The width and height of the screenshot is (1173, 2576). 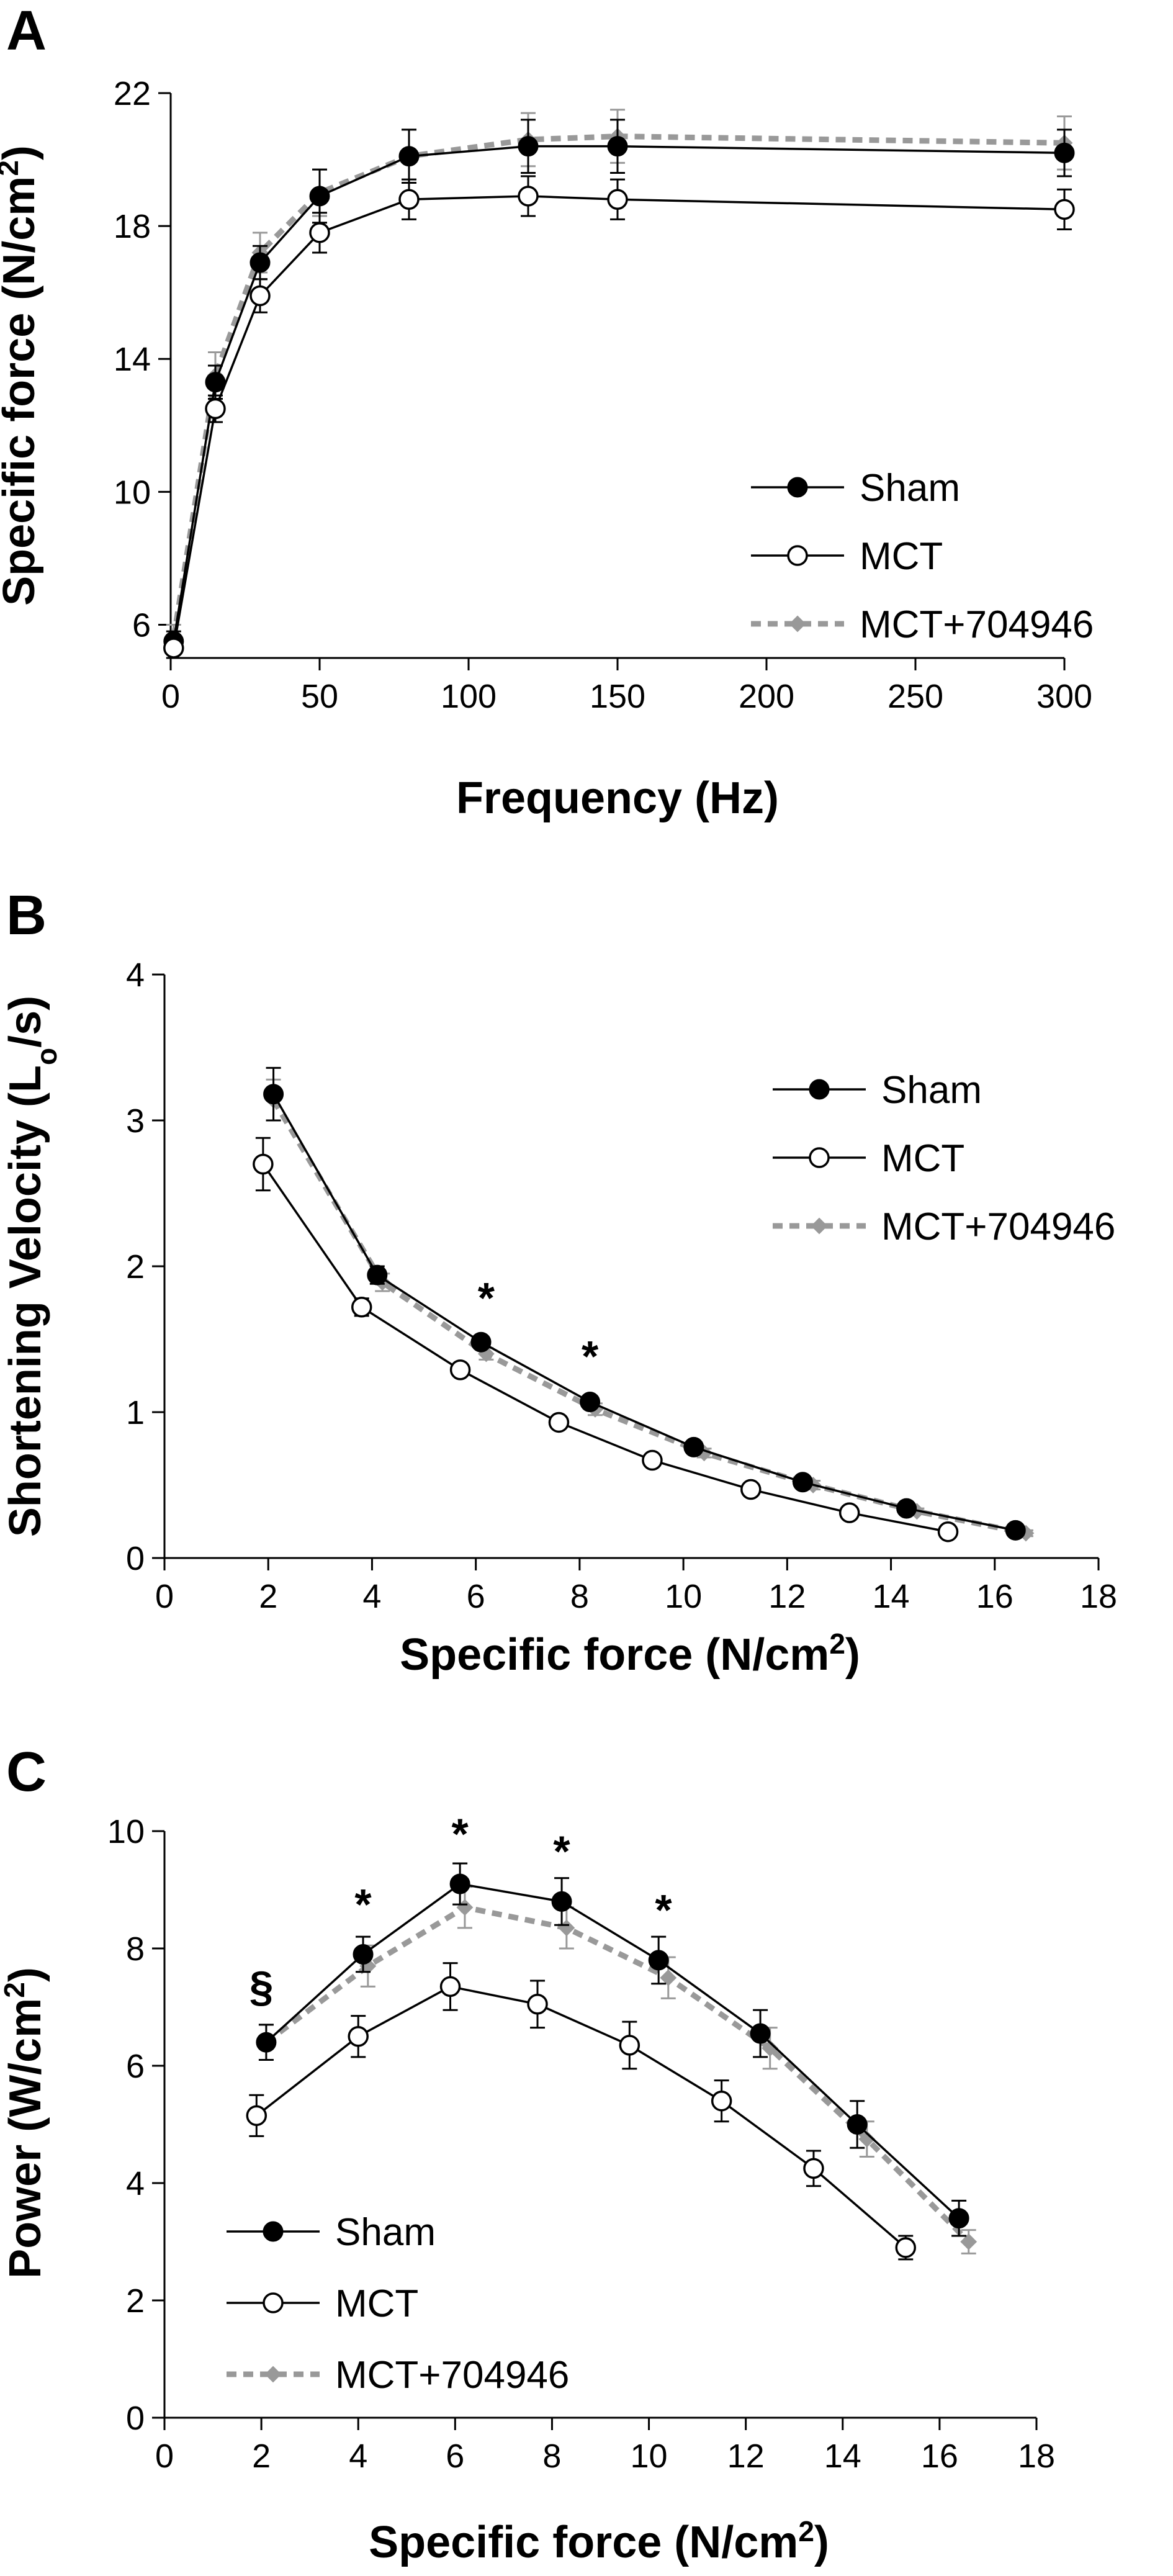 I want to click on x-tick-label: 2, so click(x=261, y=2456).